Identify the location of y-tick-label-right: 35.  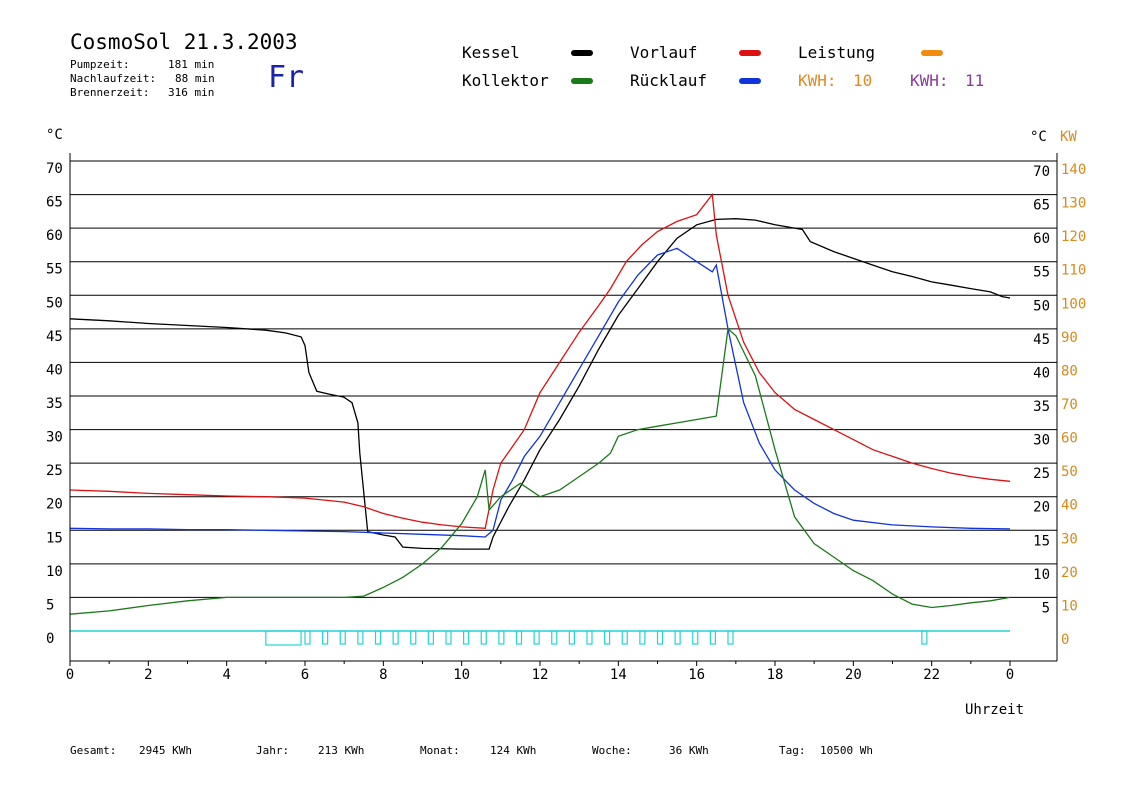
(1041, 407).